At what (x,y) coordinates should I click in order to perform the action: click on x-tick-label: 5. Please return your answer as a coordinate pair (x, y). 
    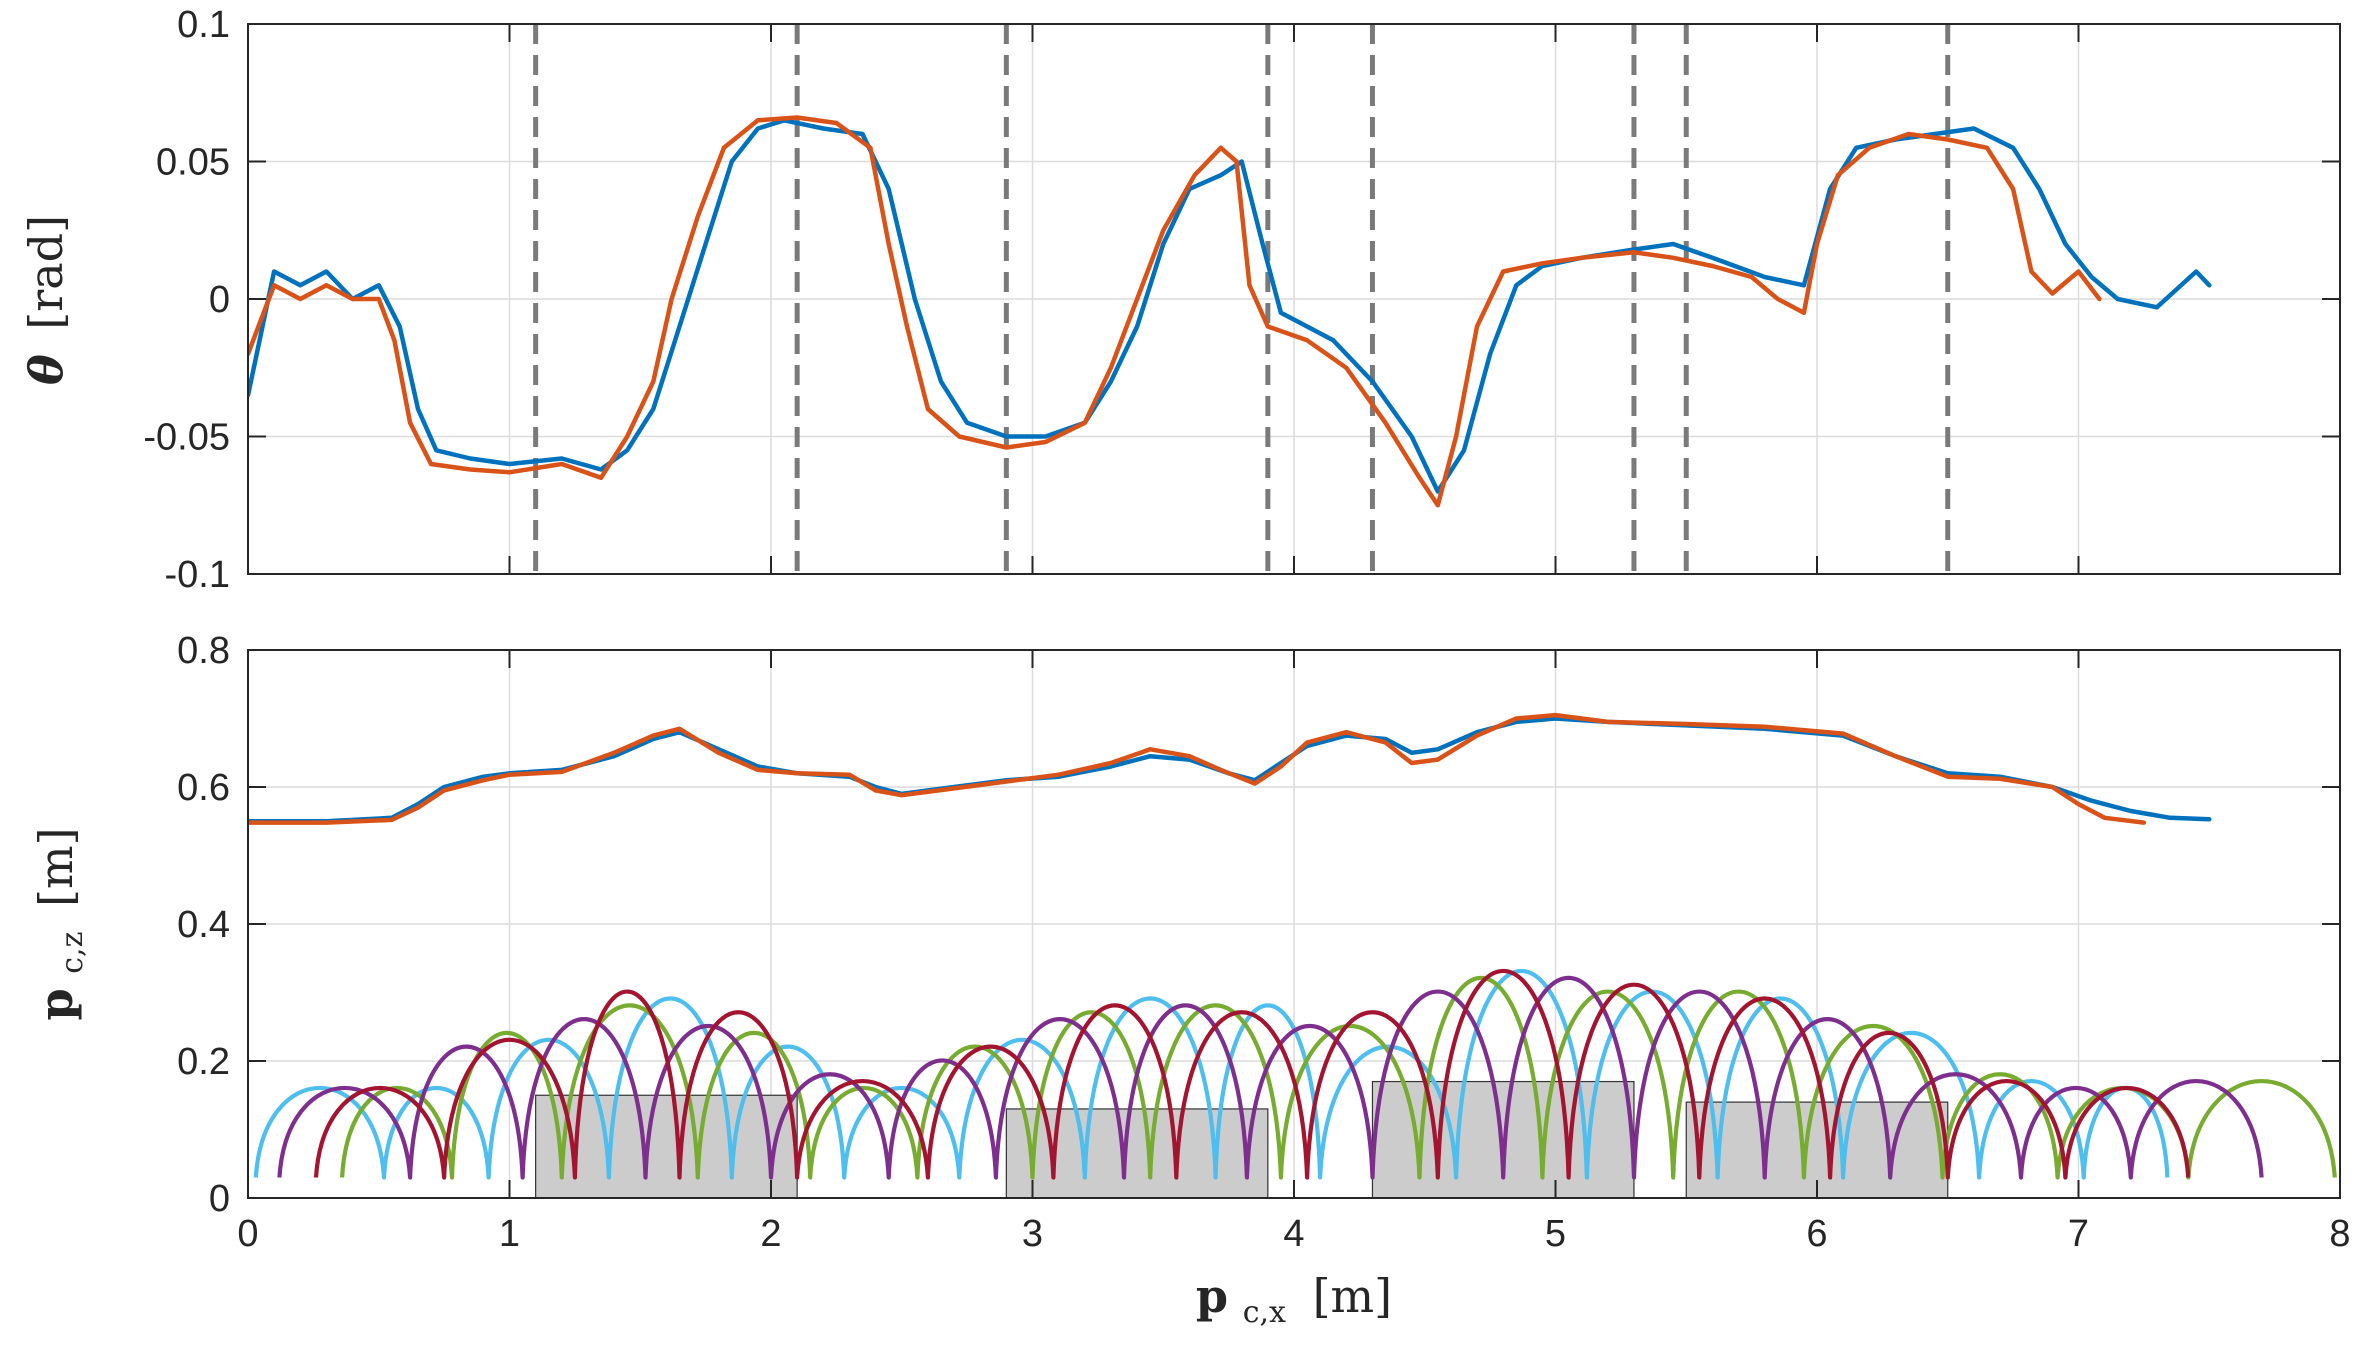
    Looking at the image, I should click on (1555, 1234).